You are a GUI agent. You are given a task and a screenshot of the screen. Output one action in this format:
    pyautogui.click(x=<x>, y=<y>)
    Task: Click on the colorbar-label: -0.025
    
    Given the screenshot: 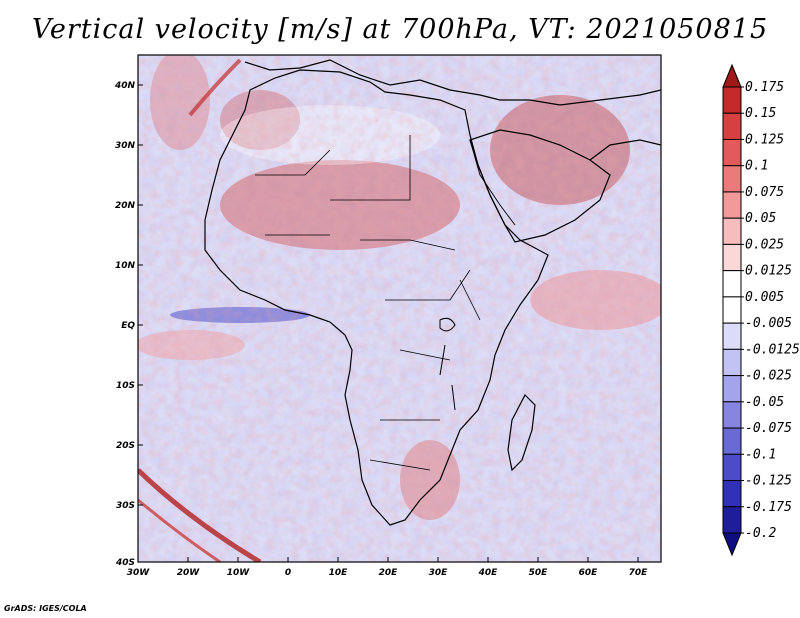 What is the action you would take?
    pyautogui.click(x=768, y=376)
    